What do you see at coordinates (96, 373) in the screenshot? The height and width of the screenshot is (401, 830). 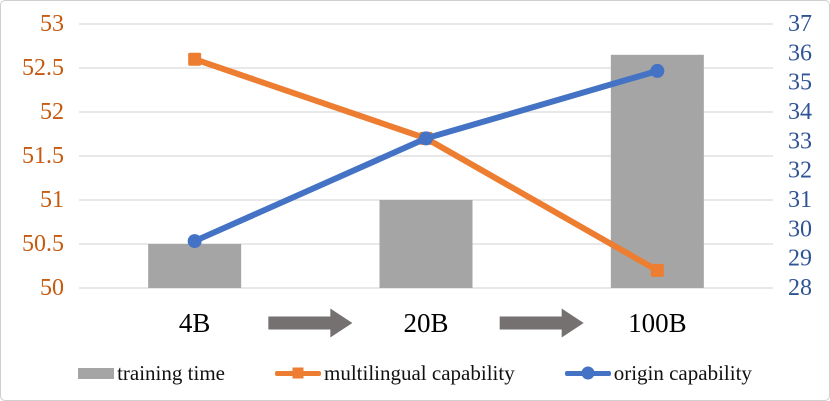 I see `legend-bar-swatch` at bounding box center [96, 373].